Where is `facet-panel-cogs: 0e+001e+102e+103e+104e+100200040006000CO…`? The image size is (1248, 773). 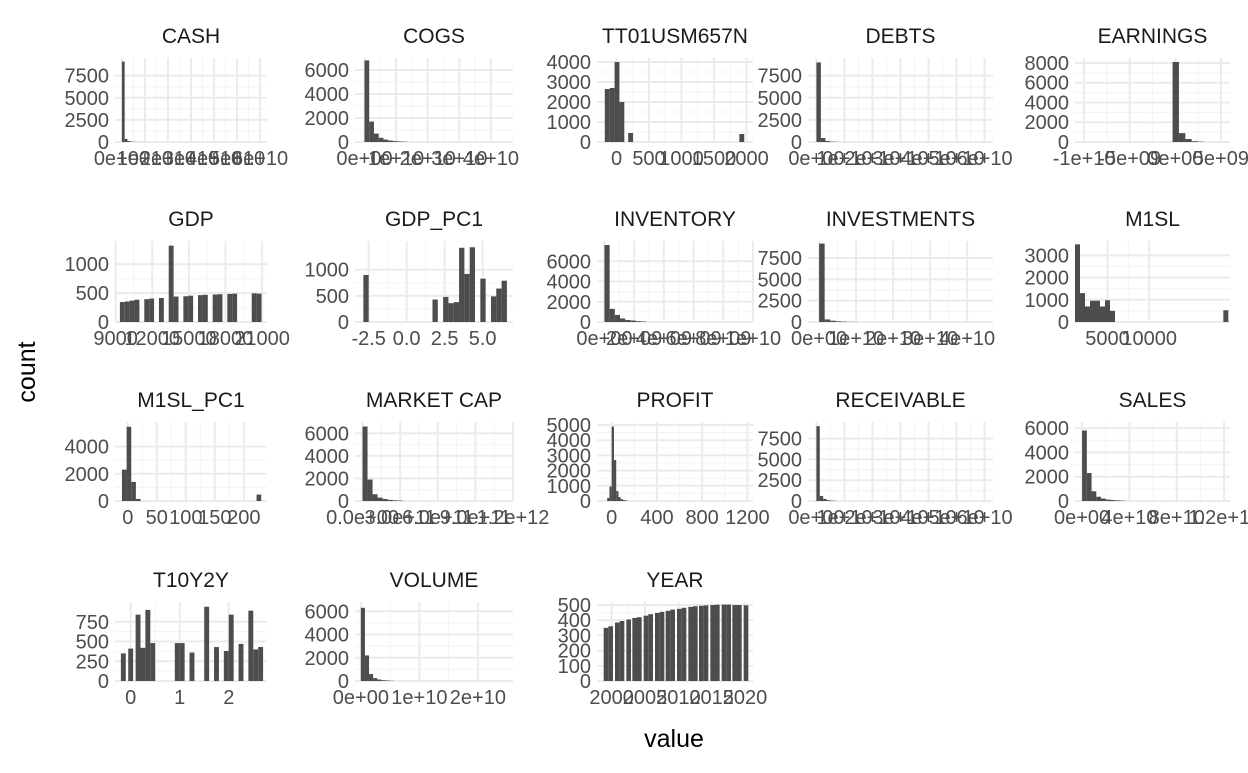
facet-panel-cogs: 0e+001e+102e+103e+104e+100200040006000CO… is located at coordinates (412, 97).